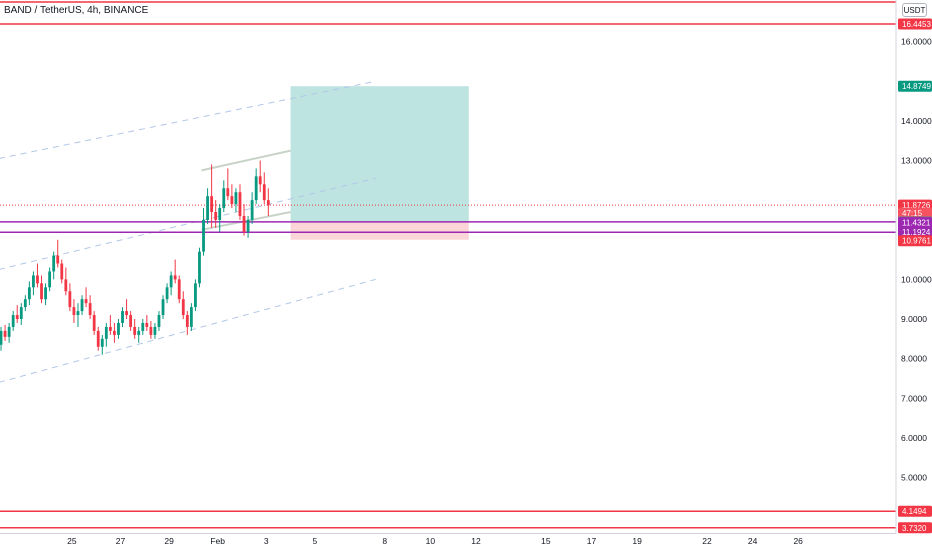 The image size is (932, 550). Describe the element at coordinates (188, 119) in the screenshot. I see `main-channel-upper` at that location.